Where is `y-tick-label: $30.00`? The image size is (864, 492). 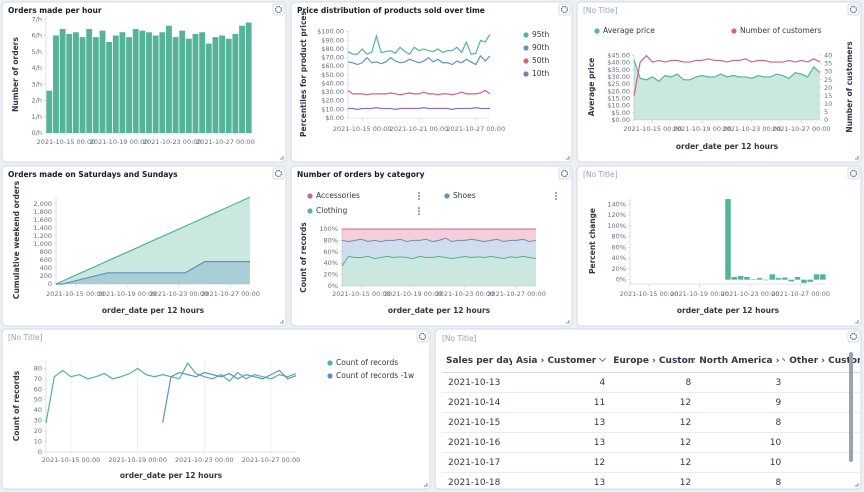 y-tick-label: $30.00 is located at coordinates (332, 92).